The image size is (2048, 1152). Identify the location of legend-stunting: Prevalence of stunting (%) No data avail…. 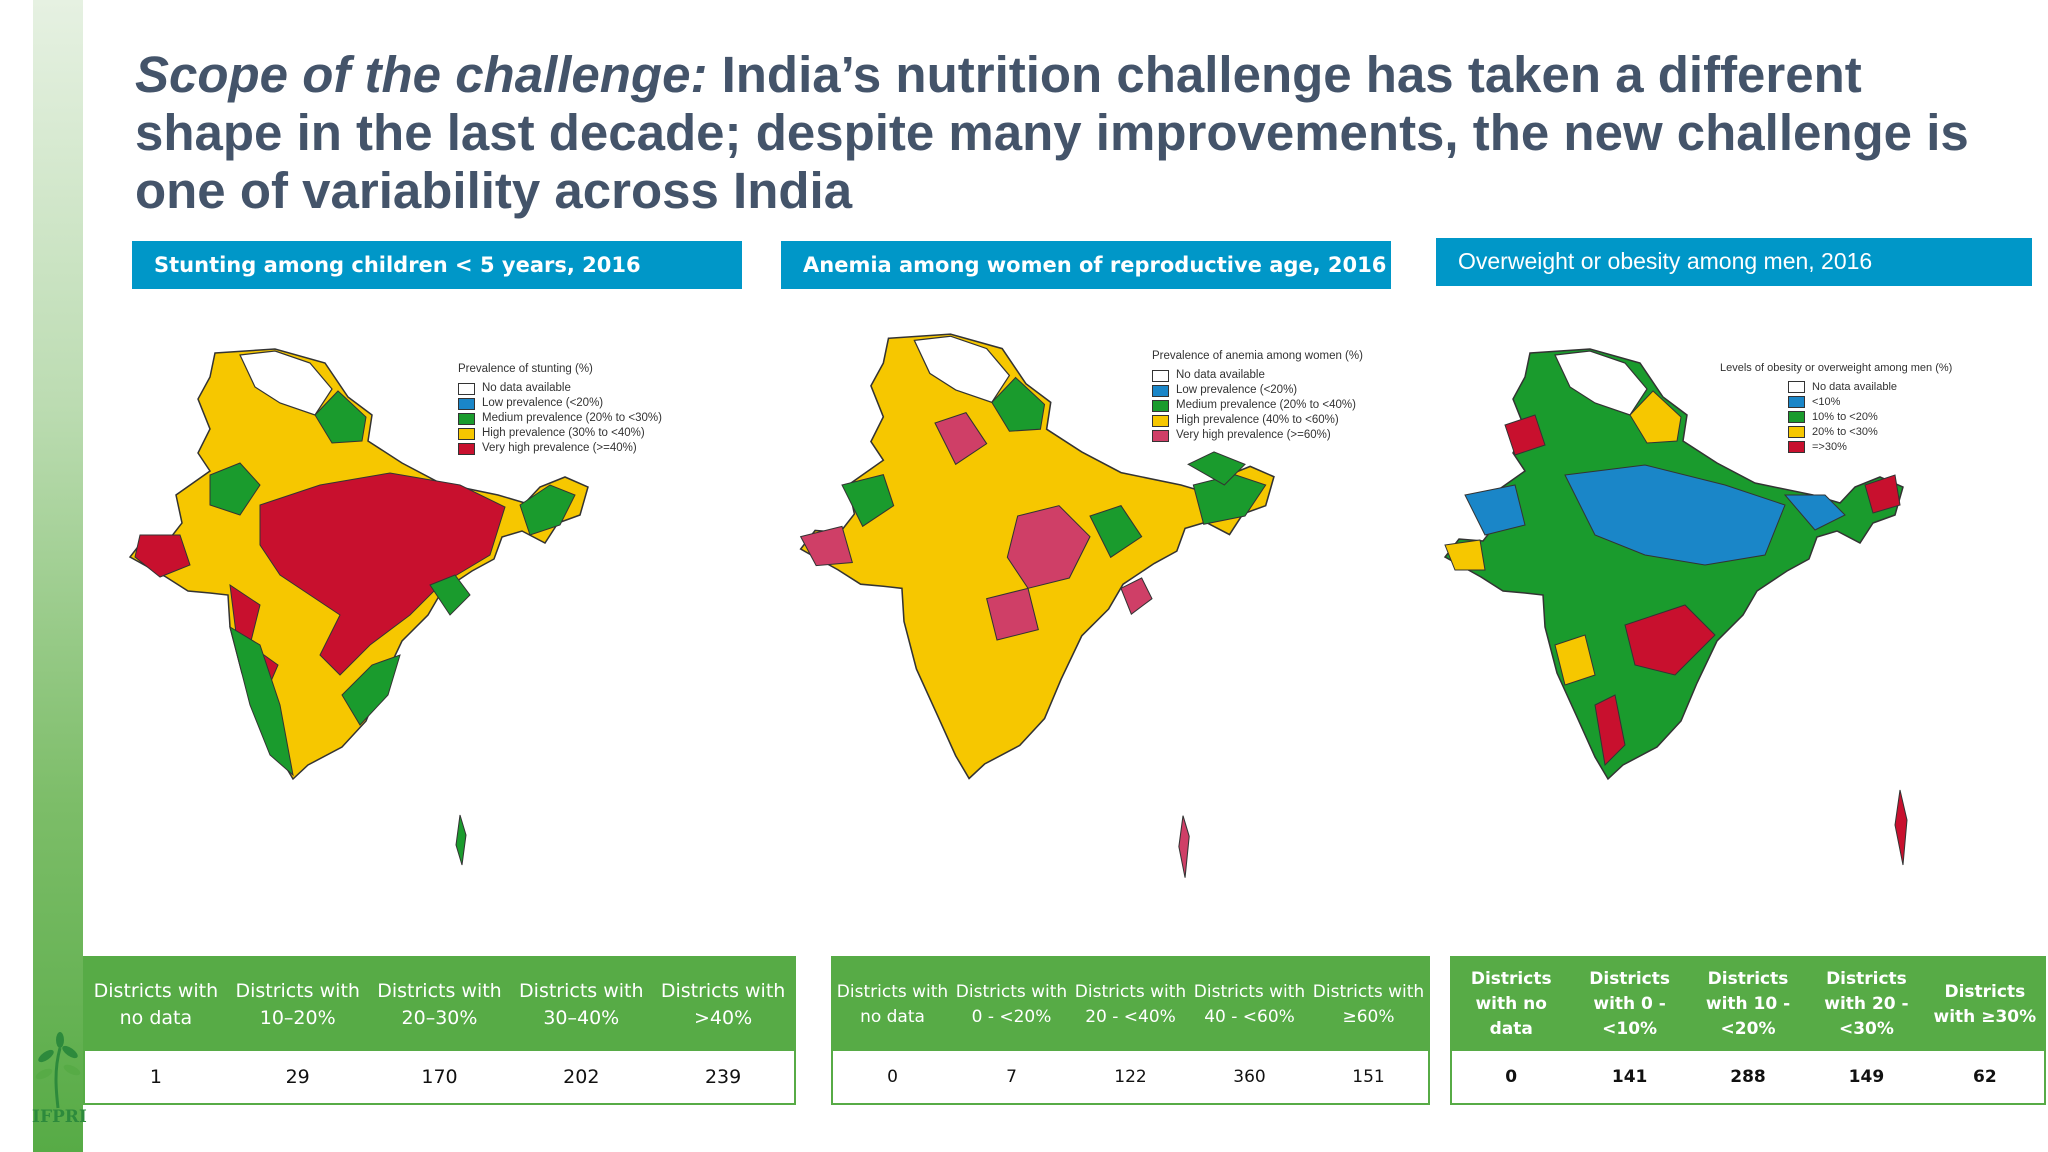
(560, 409).